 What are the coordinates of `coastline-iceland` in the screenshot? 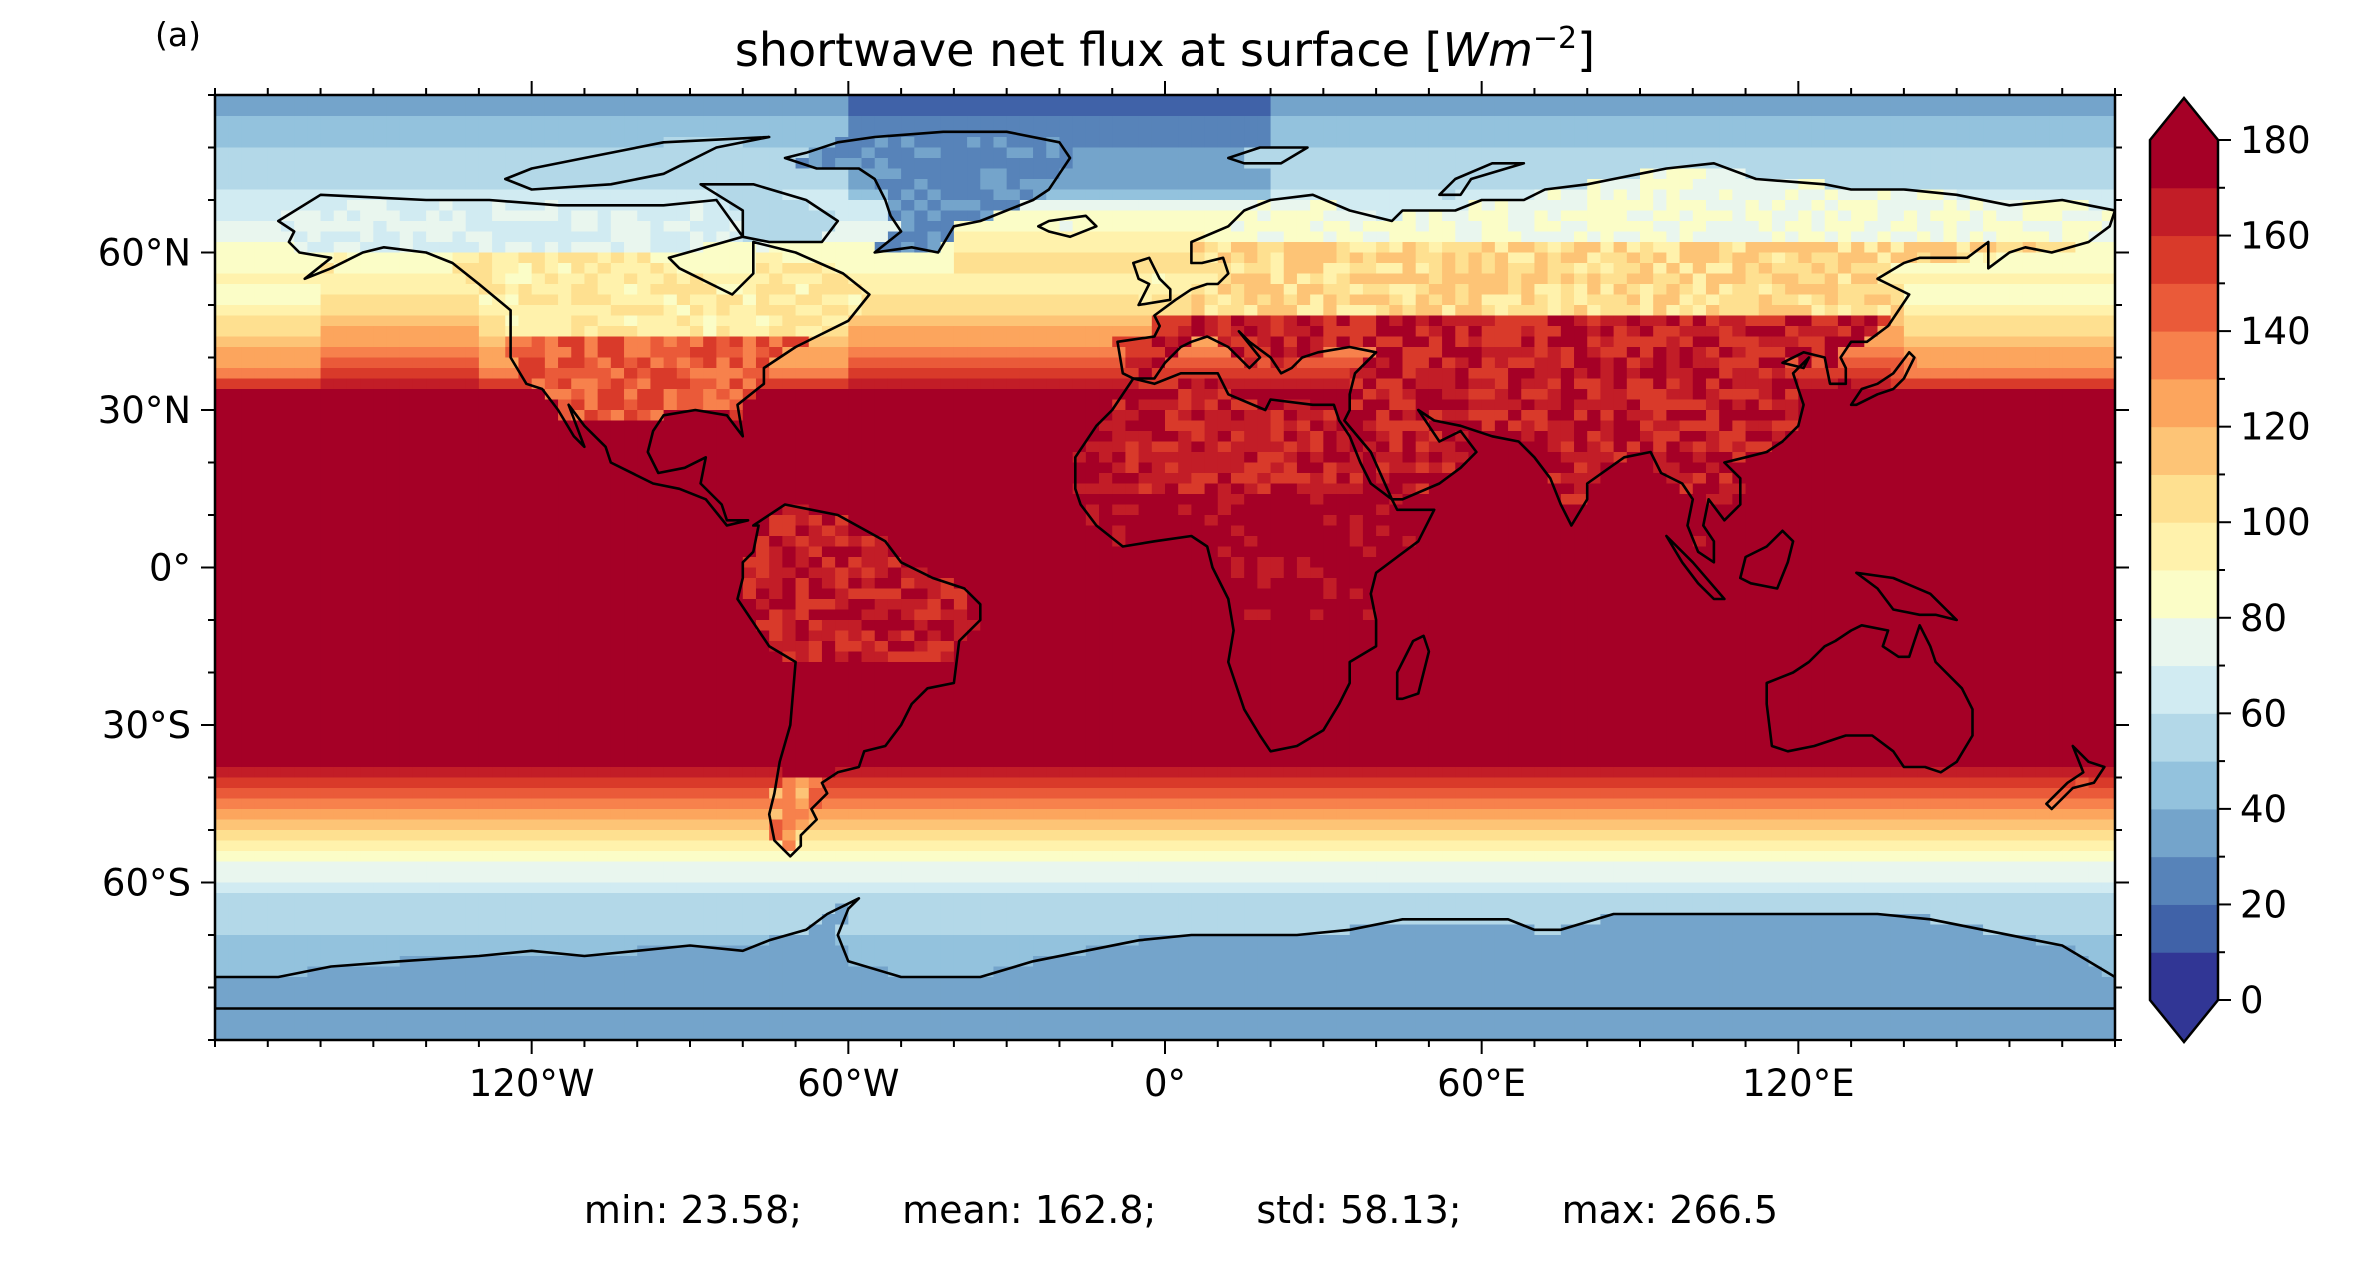 It's located at (1067, 226).